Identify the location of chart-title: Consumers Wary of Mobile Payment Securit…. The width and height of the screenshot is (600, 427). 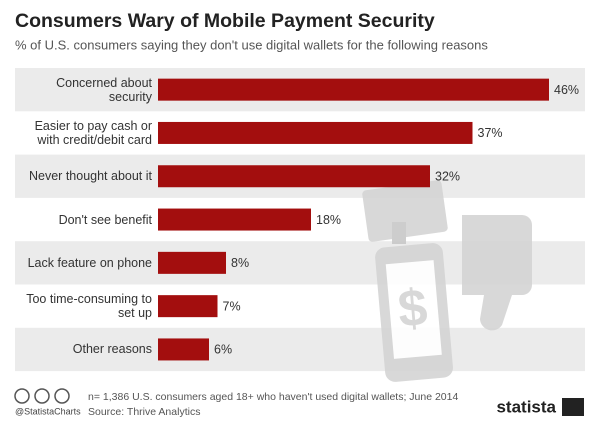
(225, 21).